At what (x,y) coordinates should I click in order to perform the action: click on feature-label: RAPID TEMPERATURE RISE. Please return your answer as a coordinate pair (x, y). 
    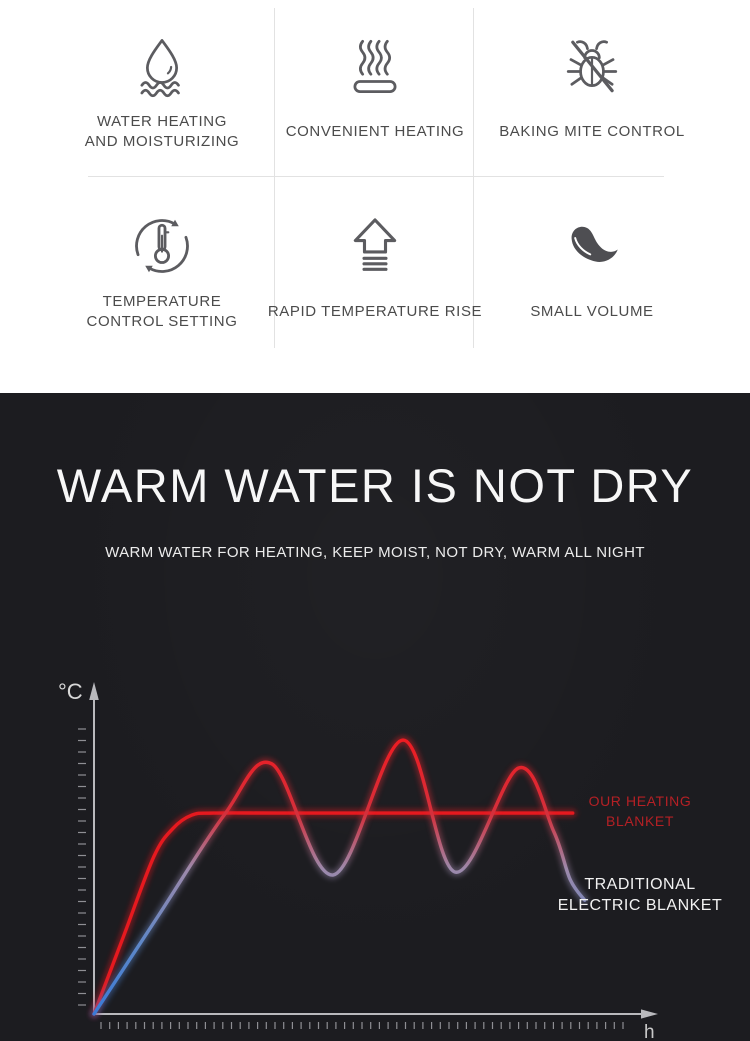
    Looking at the image, I should click on (375, 312).